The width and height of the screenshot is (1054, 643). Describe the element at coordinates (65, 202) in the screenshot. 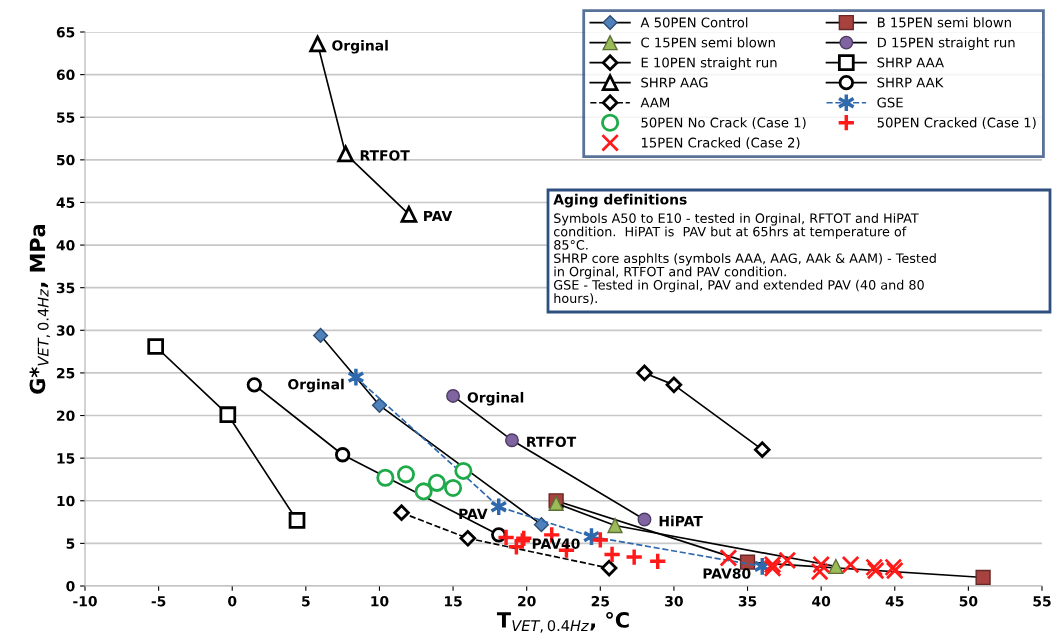

I see `y-tick-label: 45` at that location.